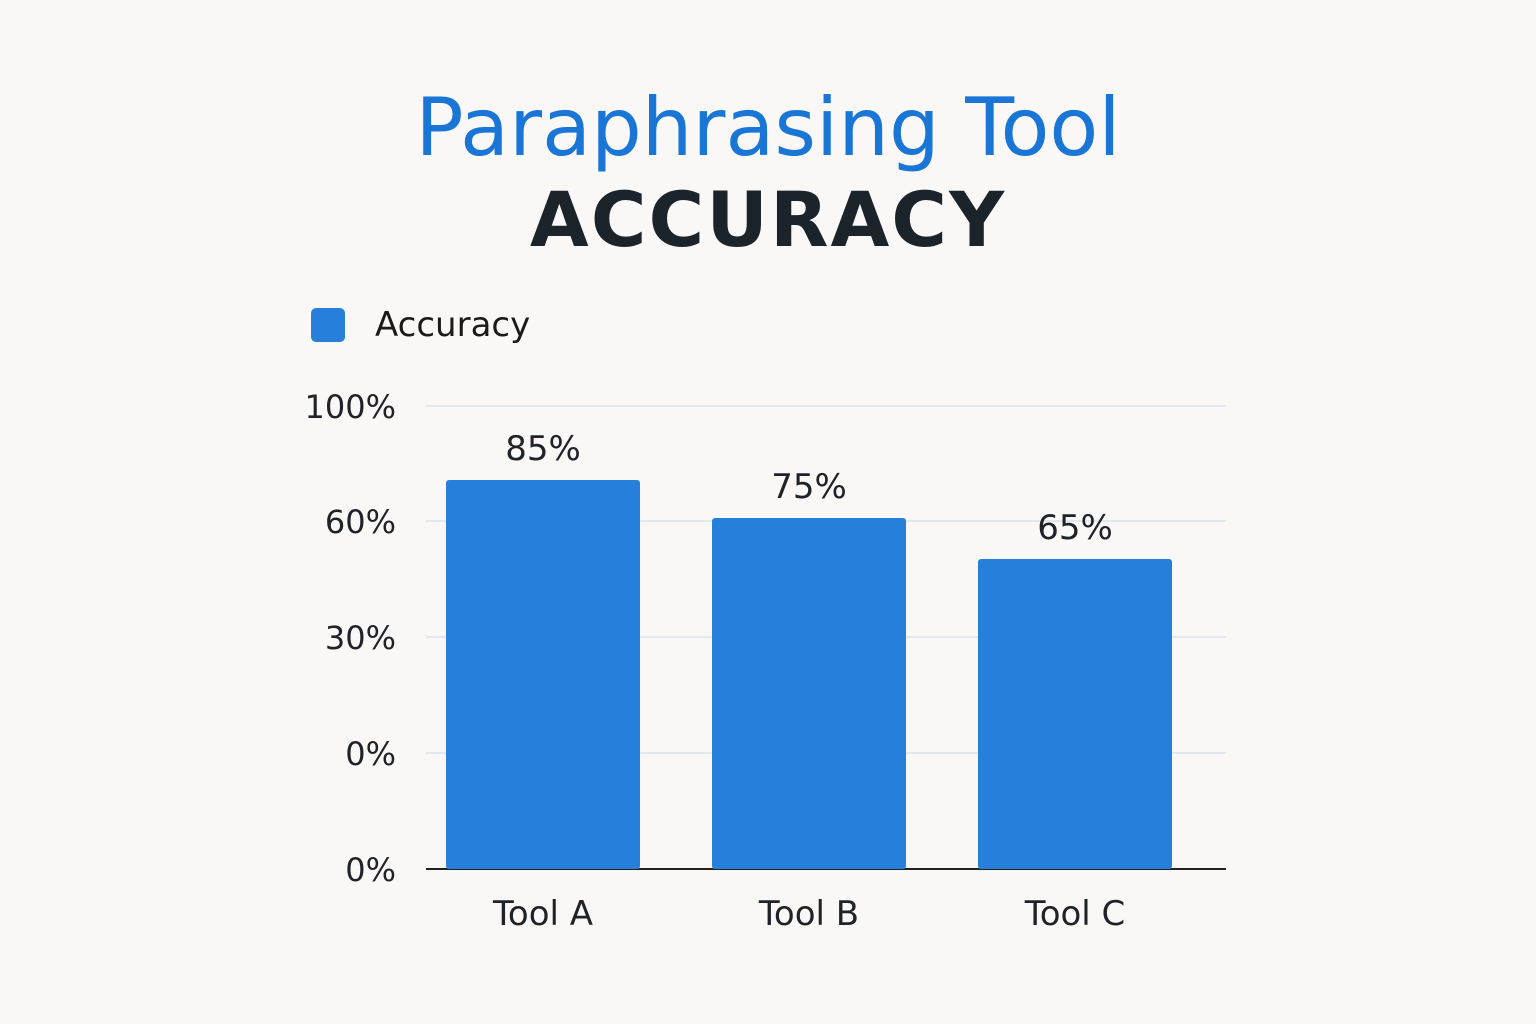 The image size is (1536, 1024). I want to click on y-tick-label: 100%, so click(350, 407).